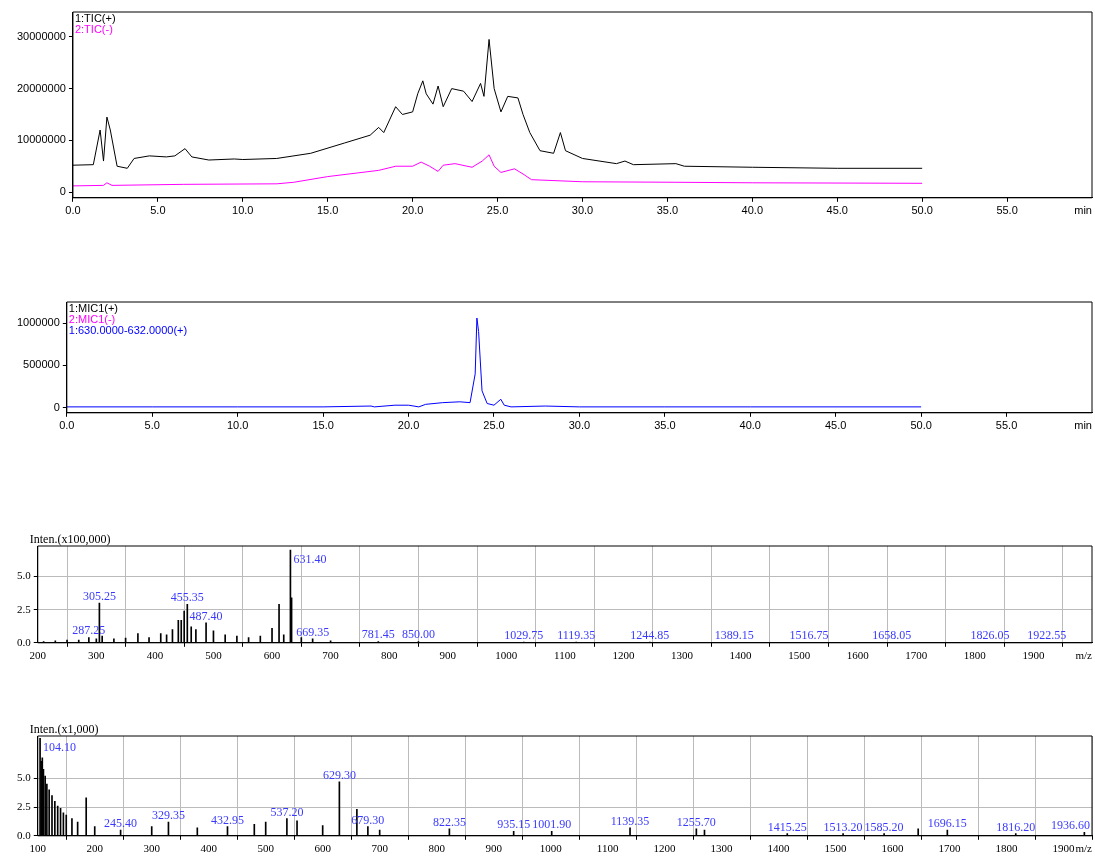  Describe the element at coordinates (41, 139) in the screenshot. I see `y-tick-label: 10000000` at that location.